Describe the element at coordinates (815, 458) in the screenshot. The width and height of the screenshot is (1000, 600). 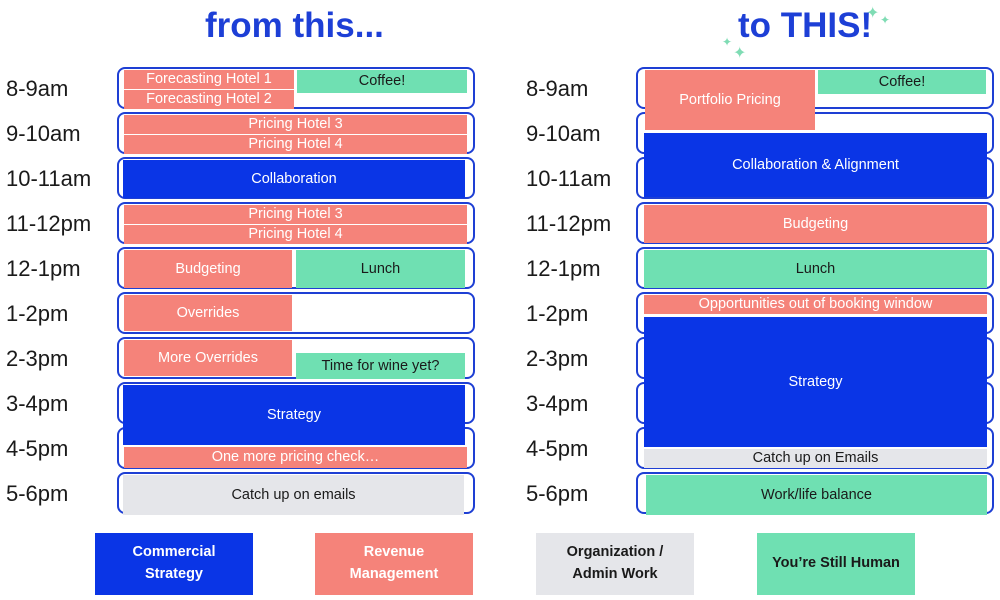
I see `event-block: Catch up on Emails` at that location.